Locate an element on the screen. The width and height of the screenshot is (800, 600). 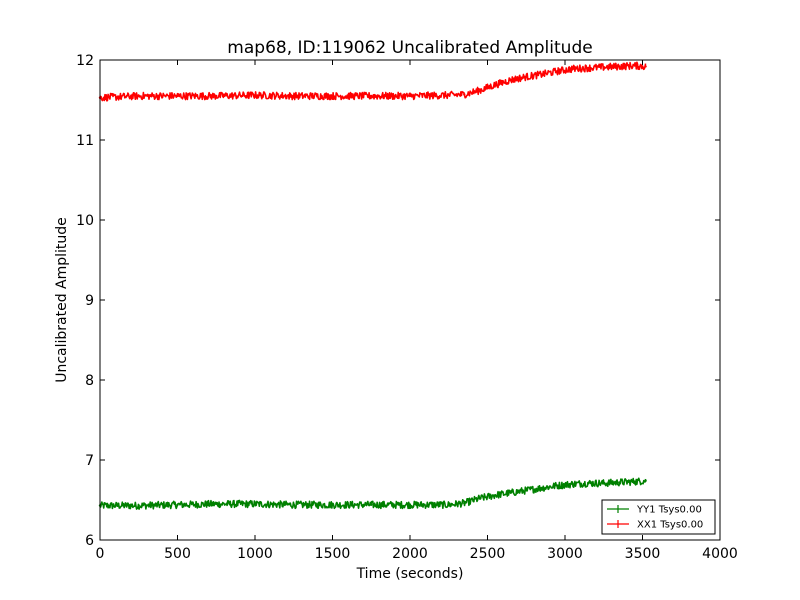
chart-title: map68, ID:119062 Uncalibrated Amplitude is located at coordinates (409, 48).